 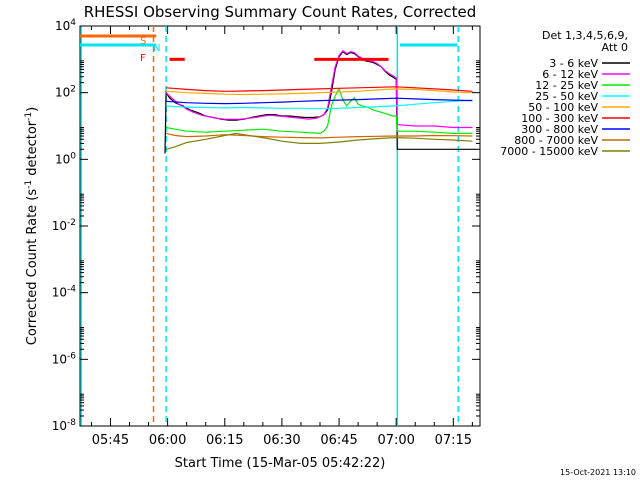 I want to click on legend-label: 100 - 300 keV, so click(x=559, y=118).